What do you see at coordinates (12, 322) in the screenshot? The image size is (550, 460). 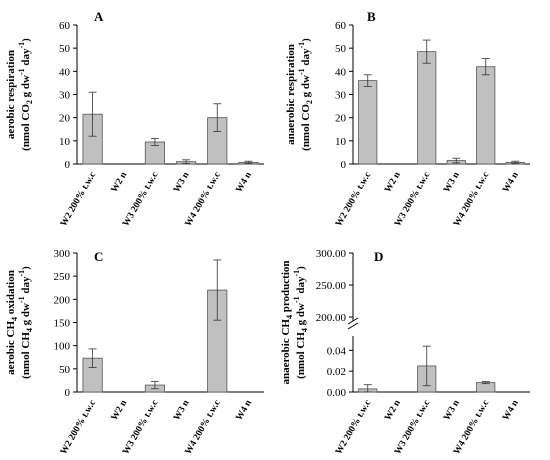 I see `y-axis-label: aerobic CH4 oxidation` at bounding box center [12, 322].